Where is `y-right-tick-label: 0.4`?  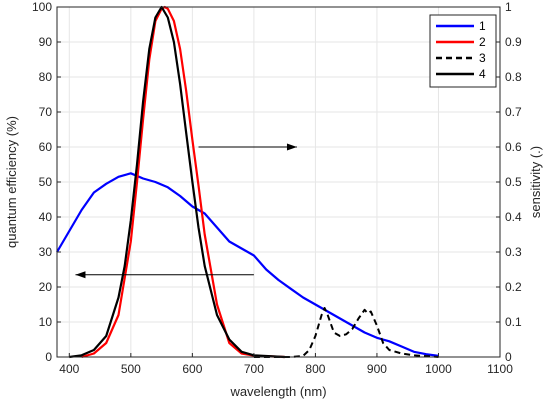 y-right-tick-label: 0.4 is located at coordinates (513, 217).